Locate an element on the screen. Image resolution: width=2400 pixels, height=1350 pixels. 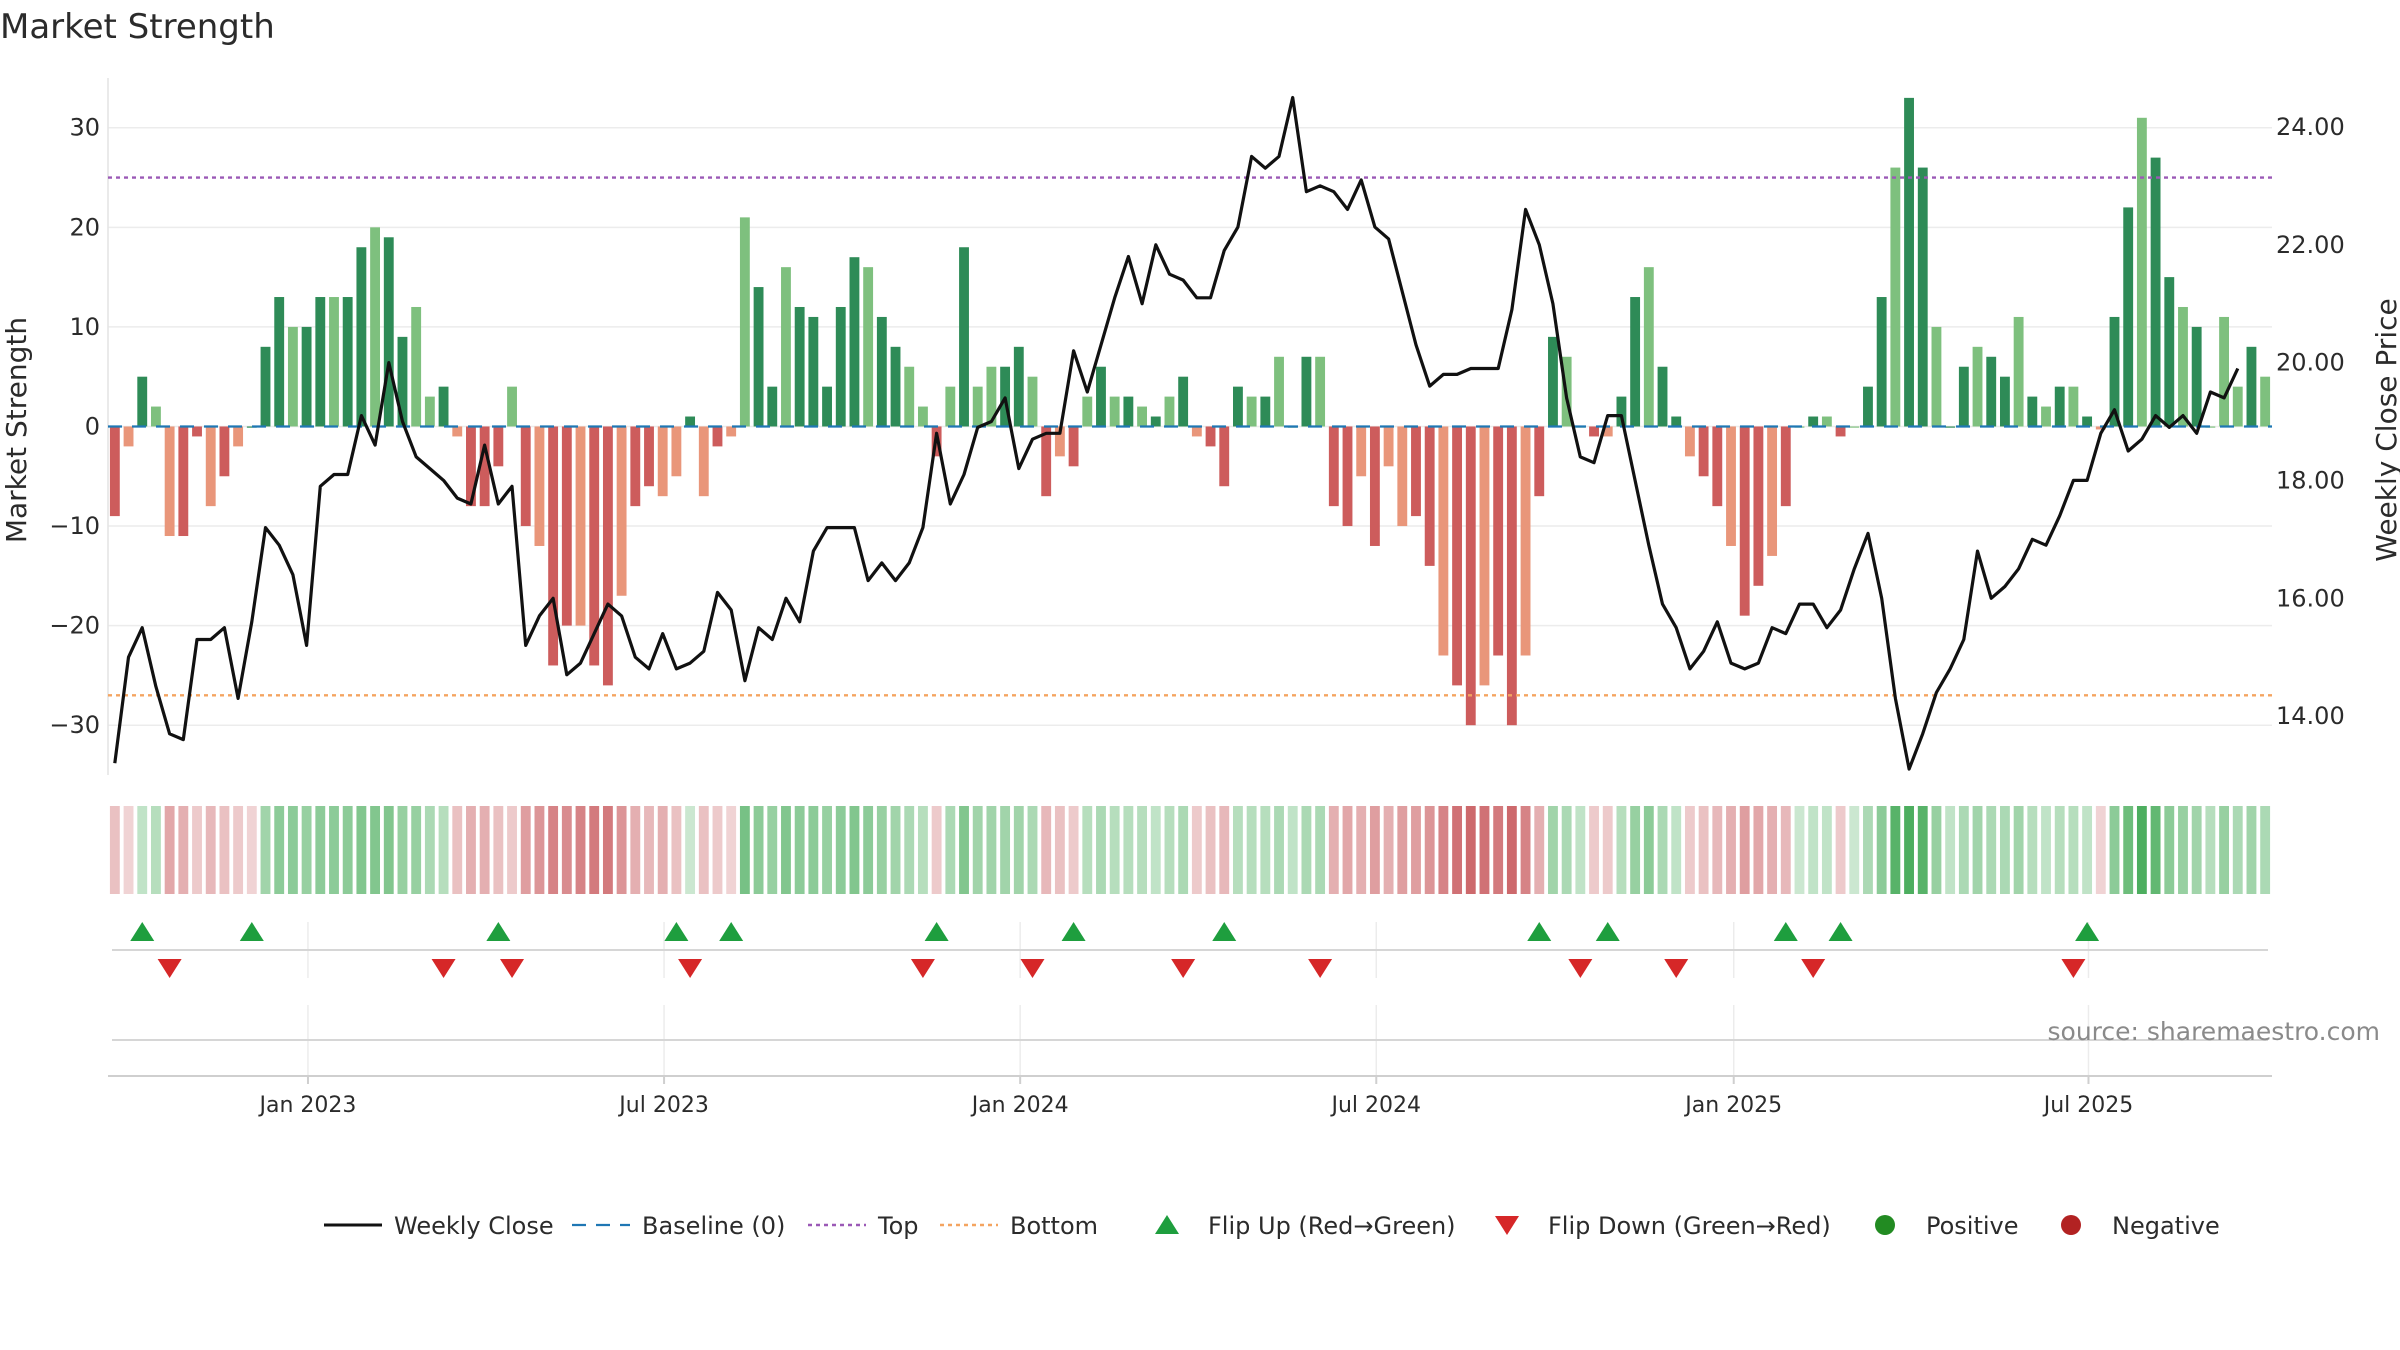
x-tick-label: Jan 2025 is located at coordinates (1732, 1105).